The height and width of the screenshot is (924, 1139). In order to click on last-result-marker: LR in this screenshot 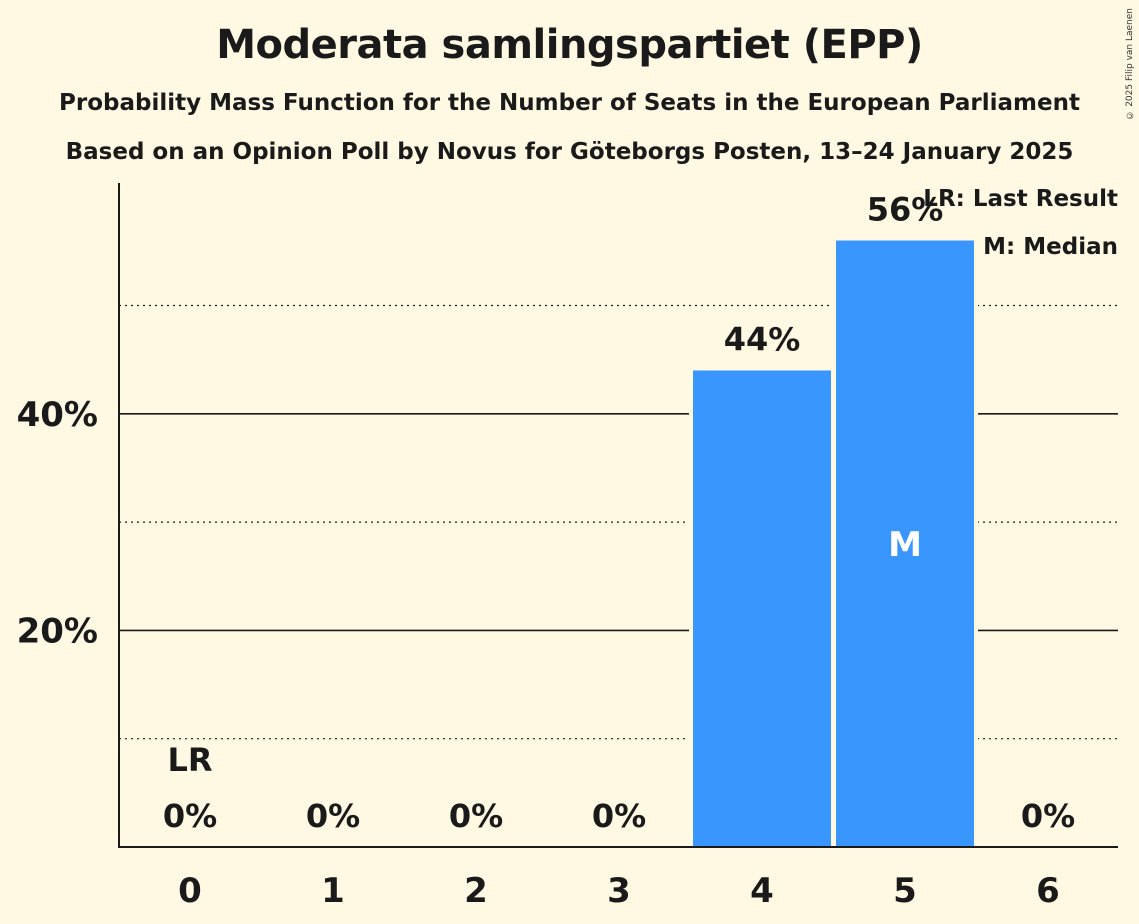, I will do `click(189, 760)`.